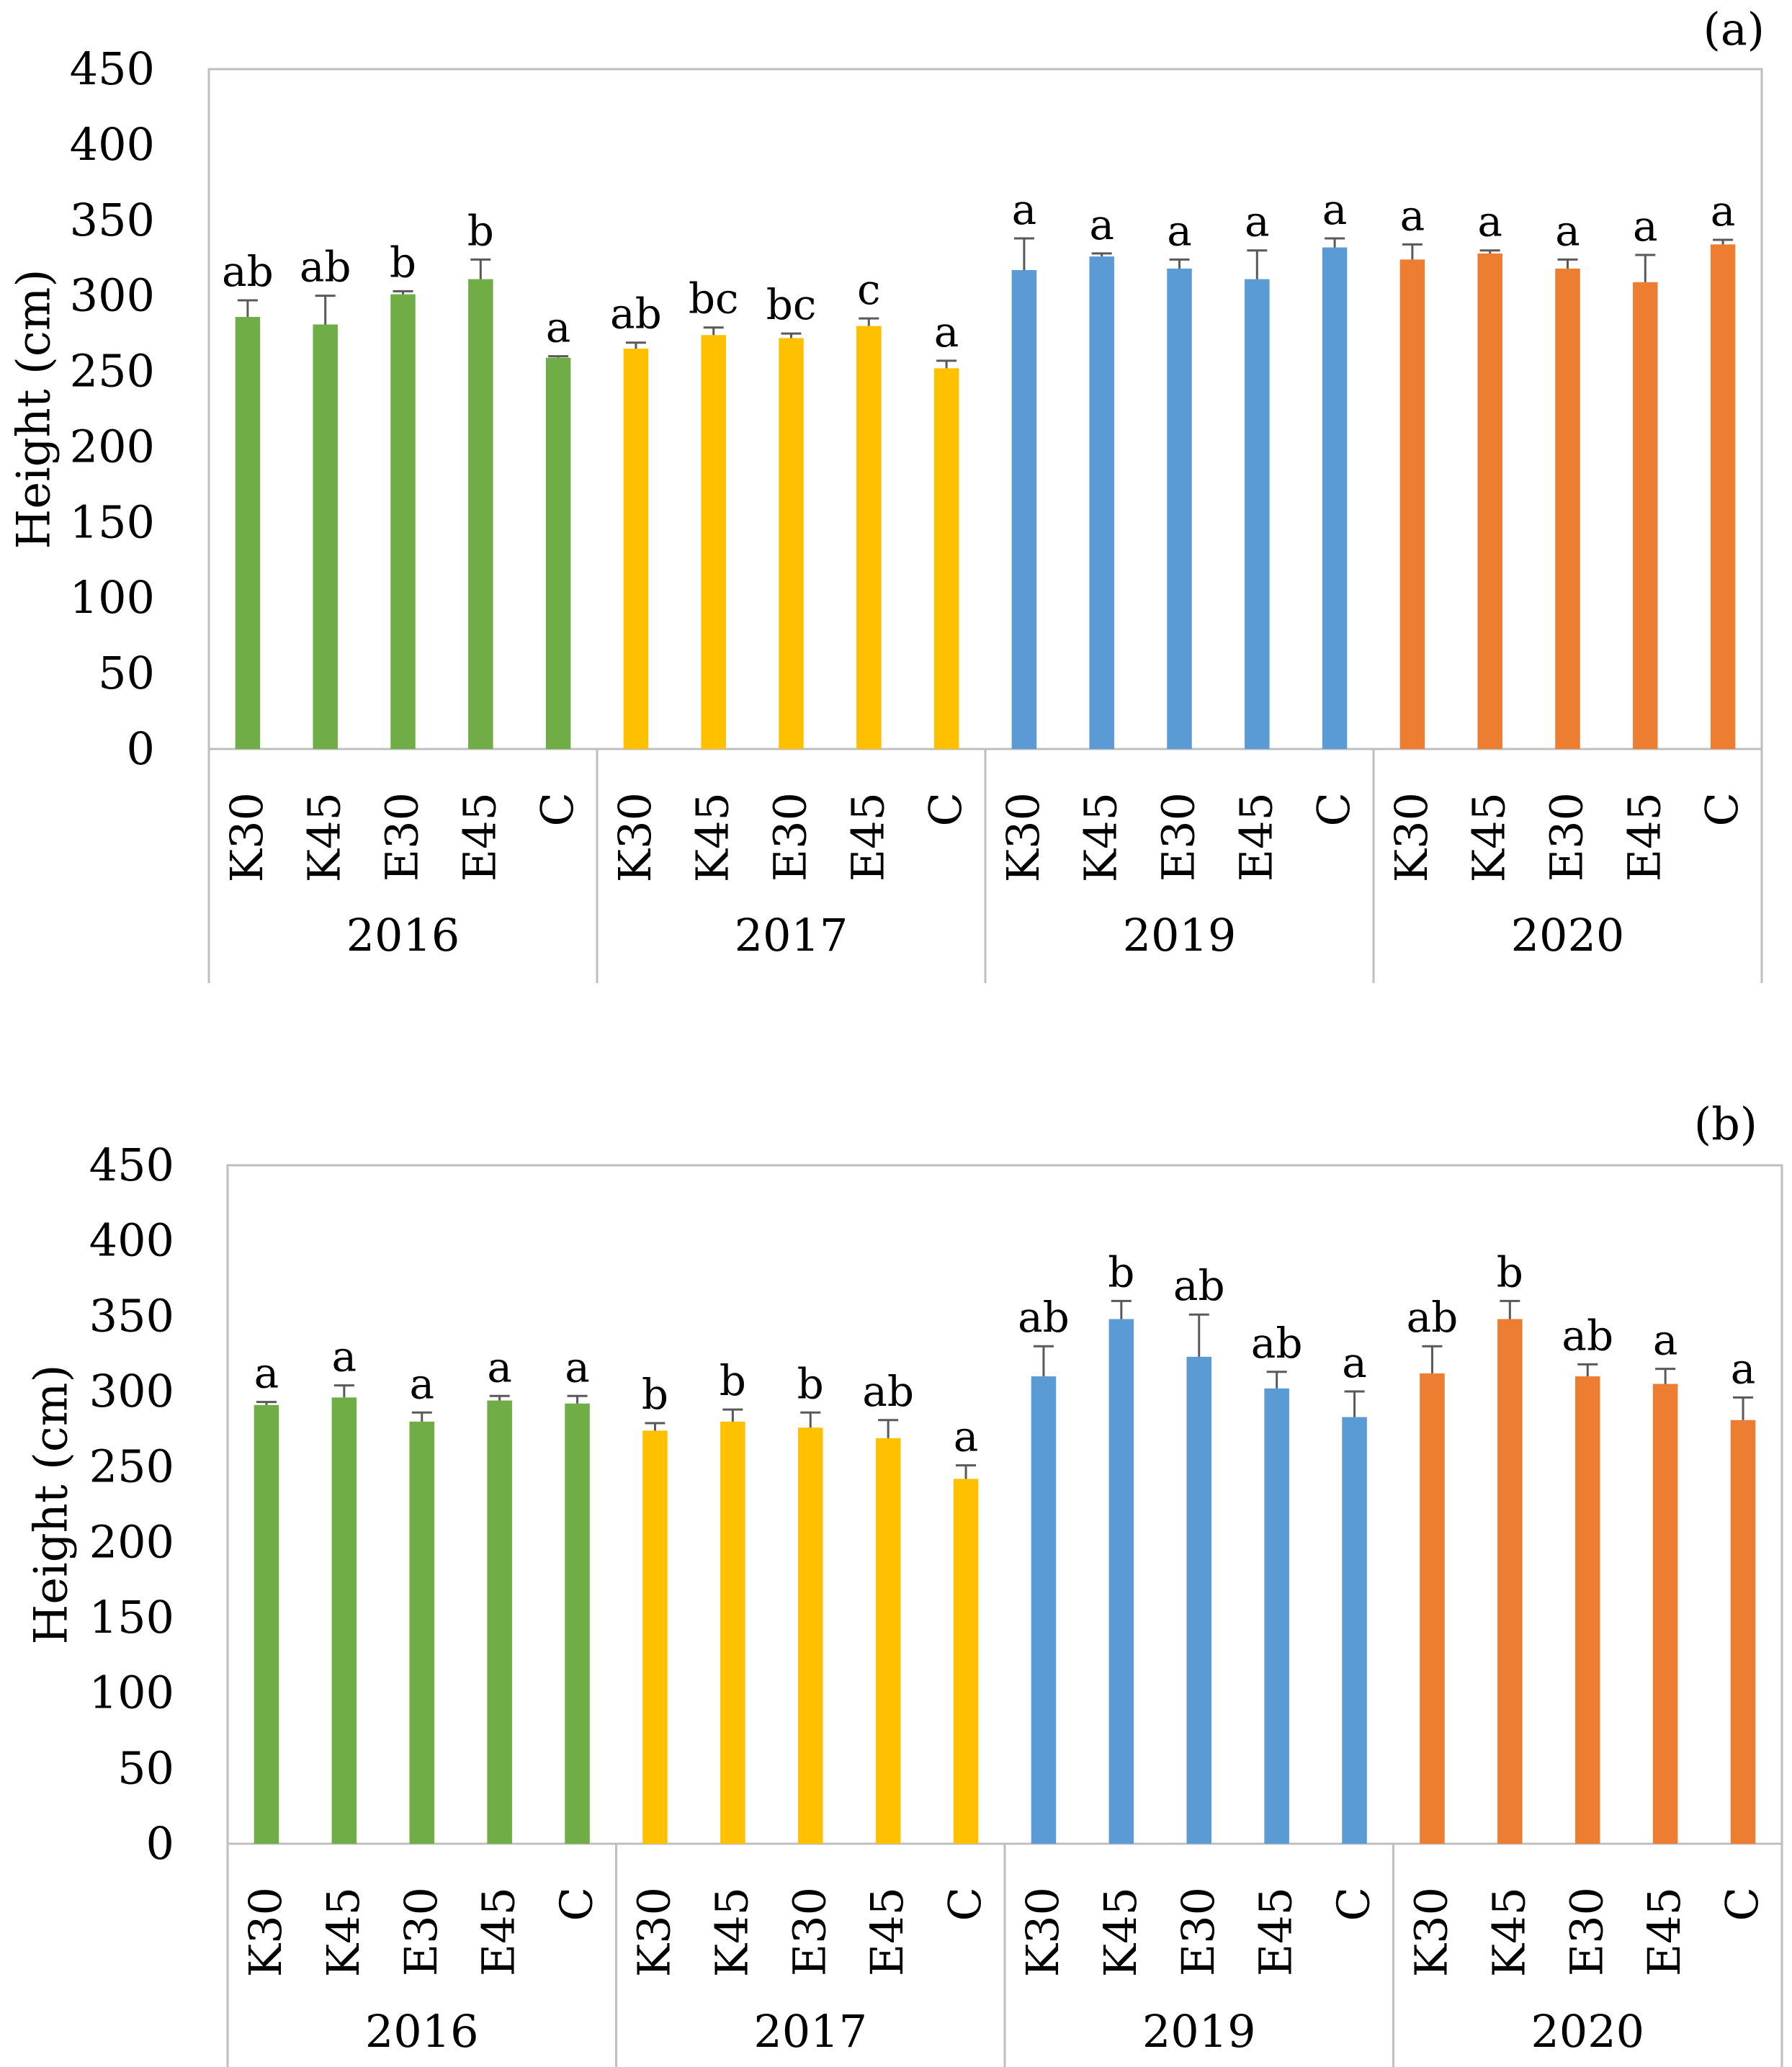 This screenshot has height=2067, width=1792. I want to click on y-tick-label: 450, so click(113, 68).